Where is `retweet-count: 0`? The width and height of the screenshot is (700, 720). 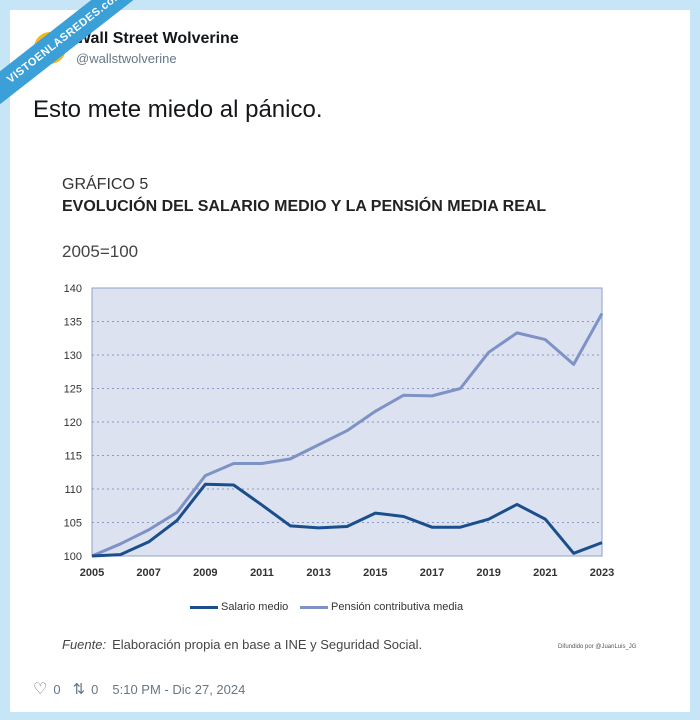
retweet-count: 0 is located at coordinates (95, 689).